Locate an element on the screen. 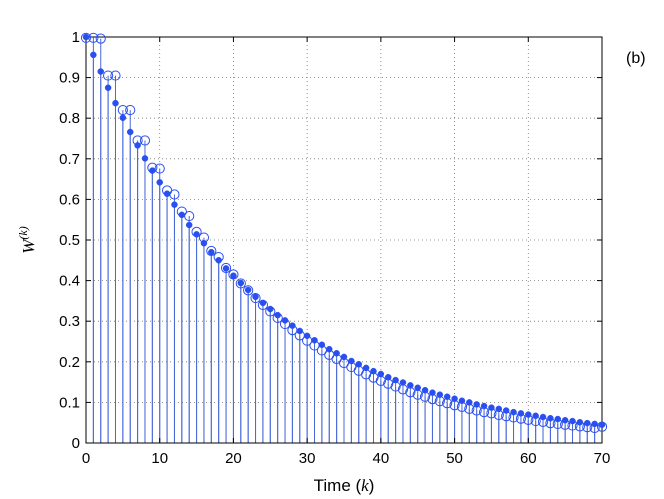 Image resolution: width=664 pixels, height=499 pixels. x-tick-label: 30 is located at coordinates (307, 458).